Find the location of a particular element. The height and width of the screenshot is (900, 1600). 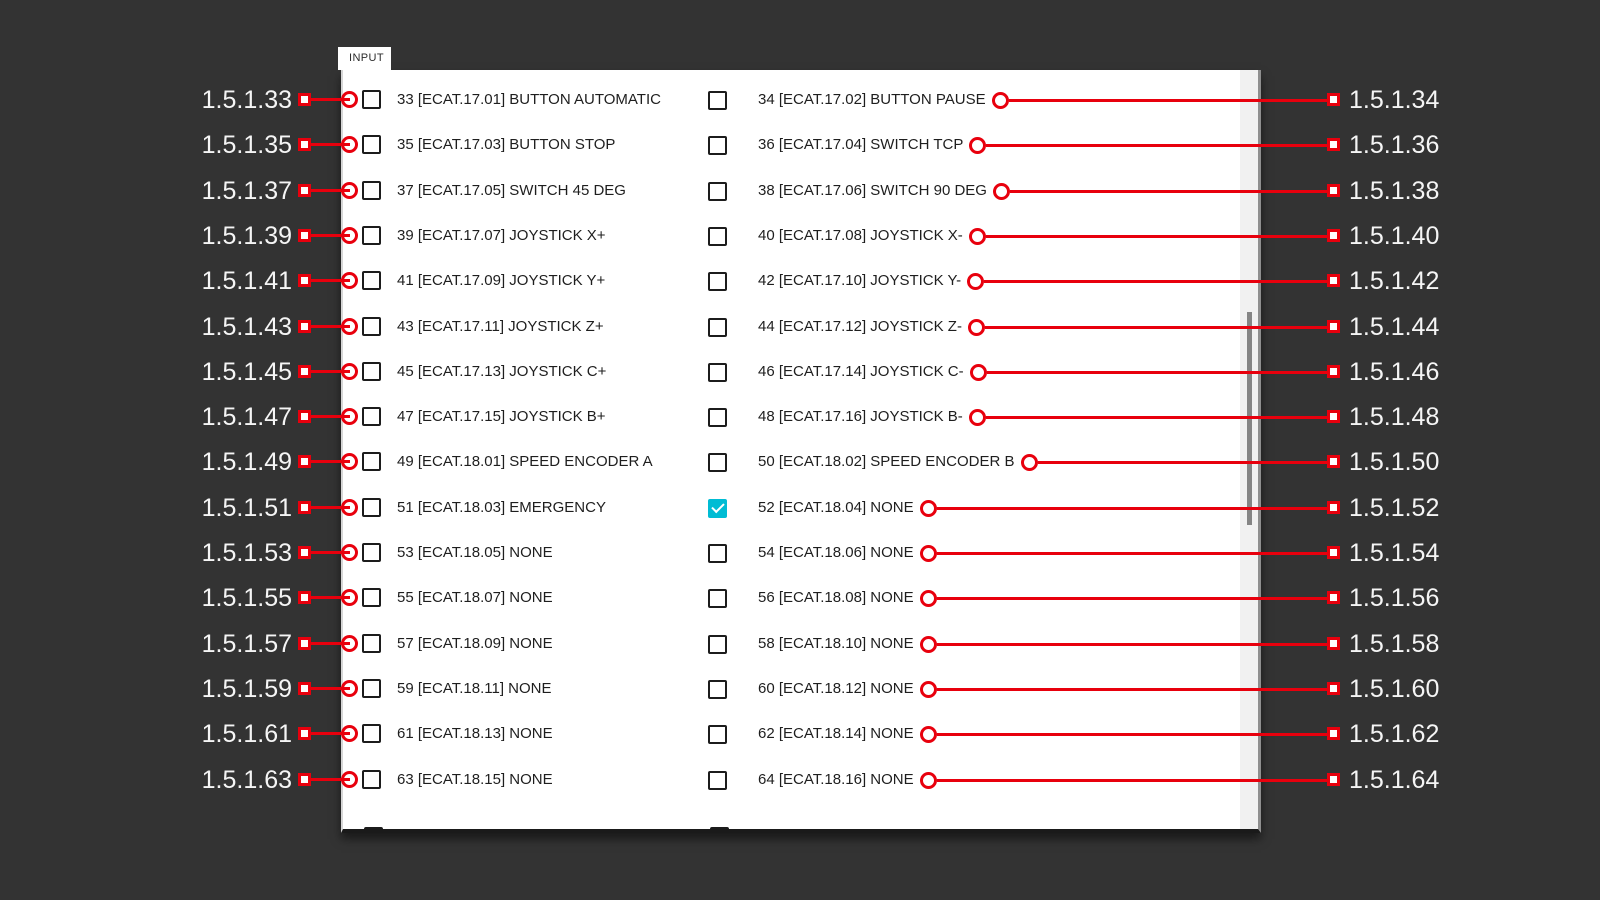

input-label: 53 [ECAT.18.05] NONE is located at coordinates (475, 552).